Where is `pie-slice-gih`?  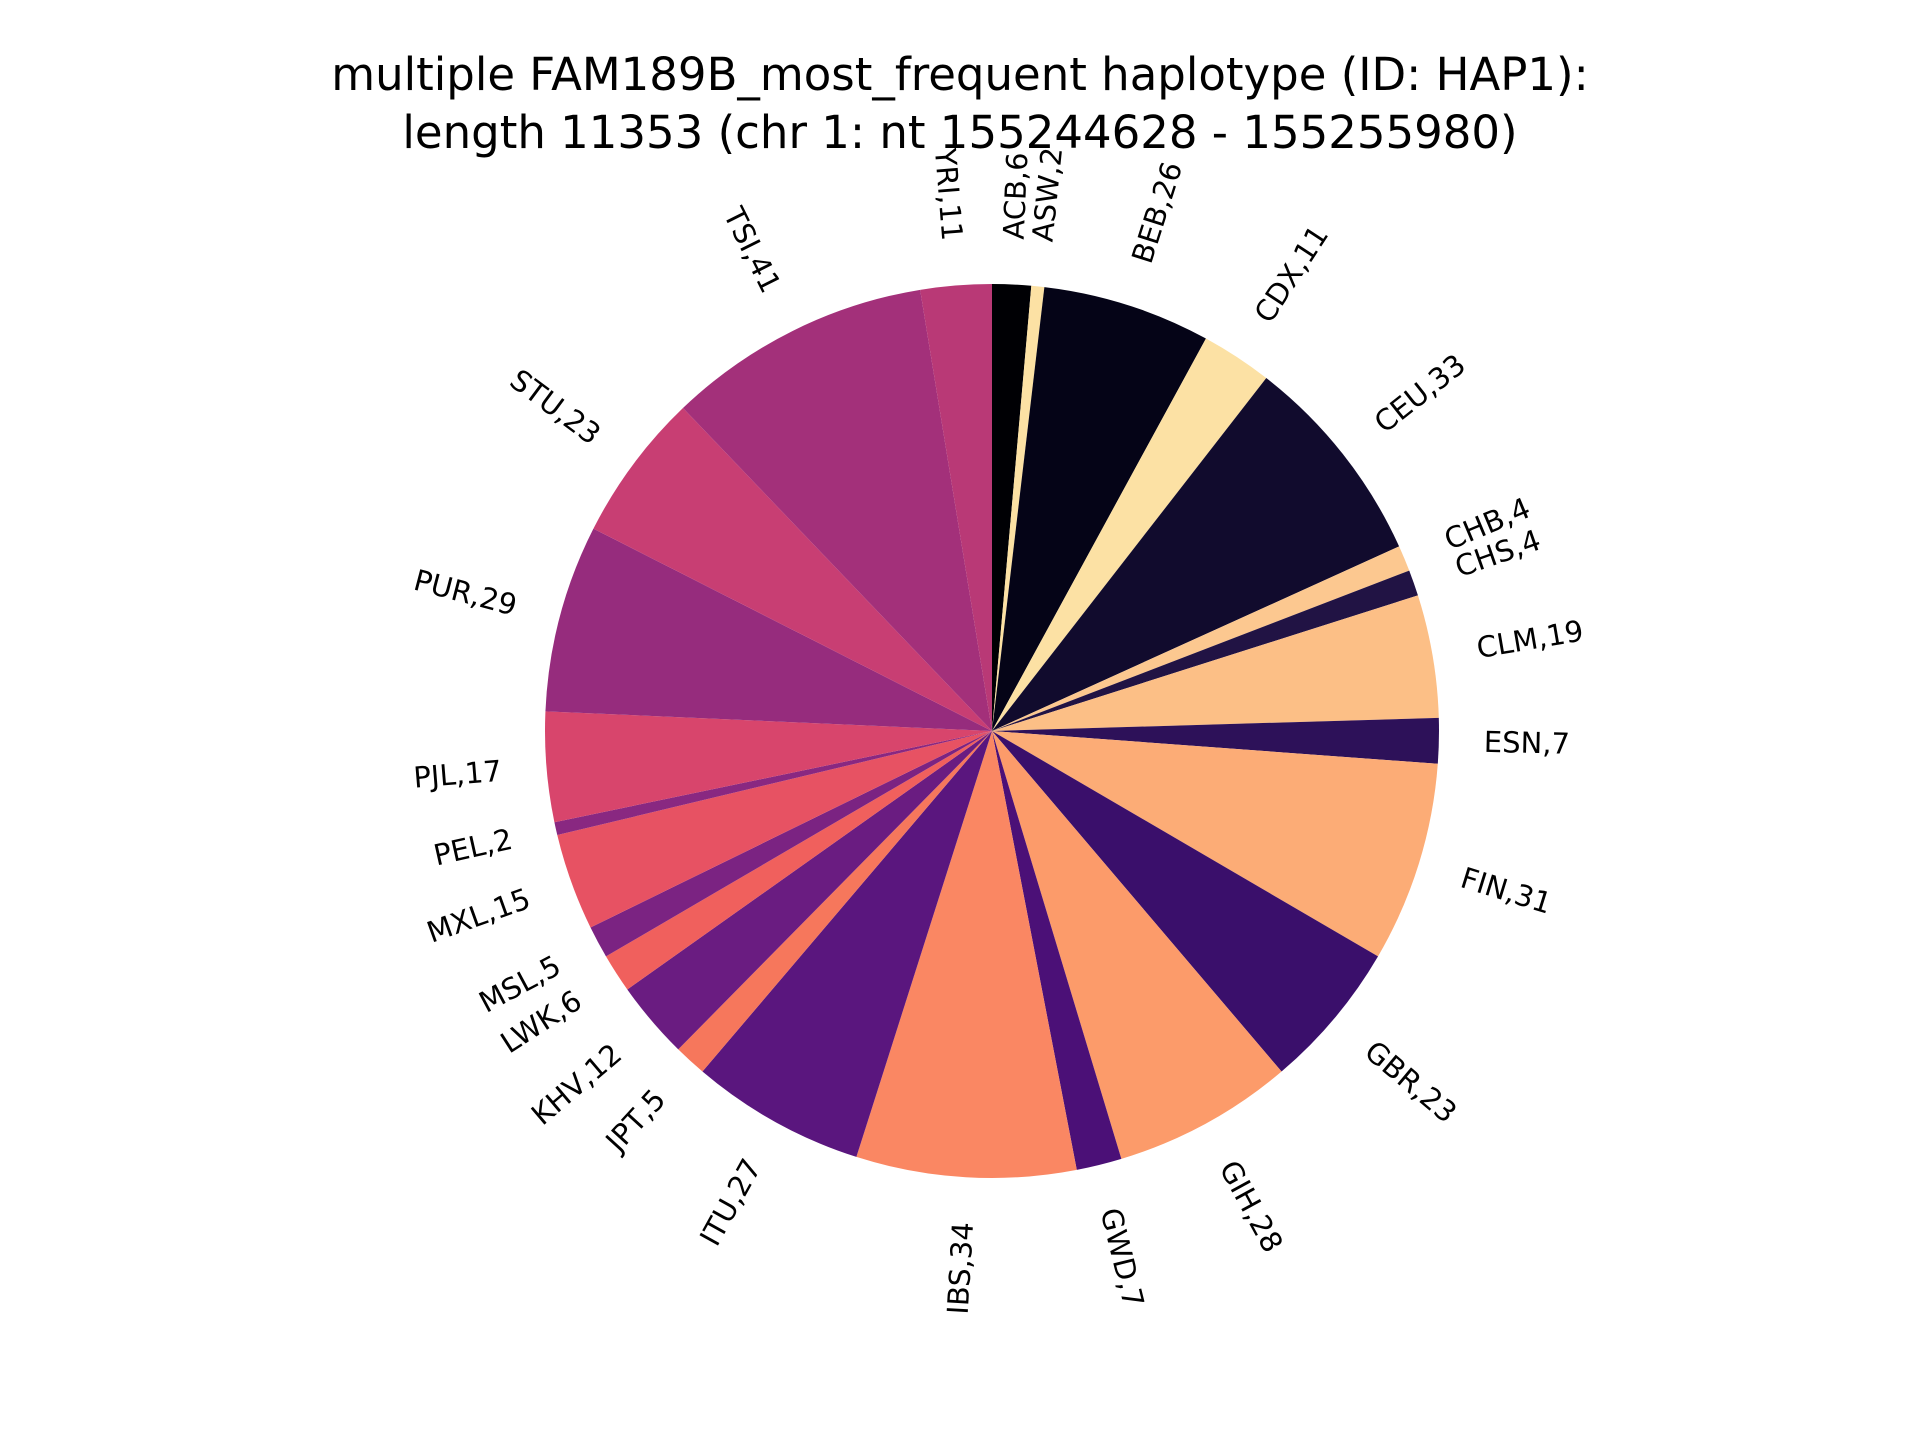 pie-slice-gih is located at coordinates (1137, 945).